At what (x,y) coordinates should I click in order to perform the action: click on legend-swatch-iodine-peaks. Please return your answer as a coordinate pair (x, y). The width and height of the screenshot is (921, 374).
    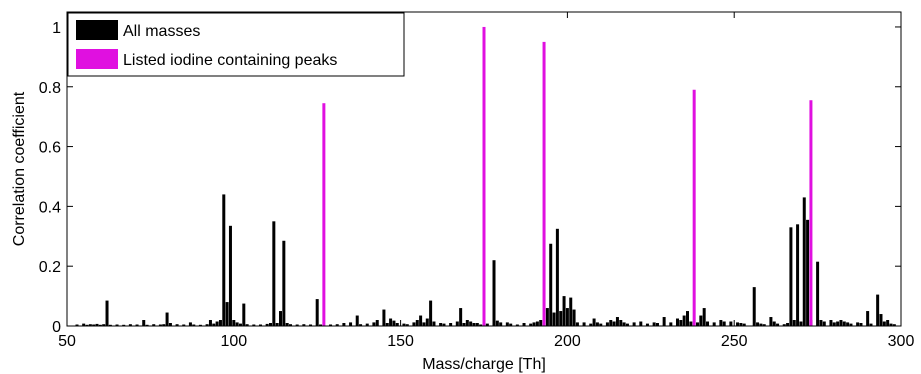
    Looking at the image, I should click on (97, 59).